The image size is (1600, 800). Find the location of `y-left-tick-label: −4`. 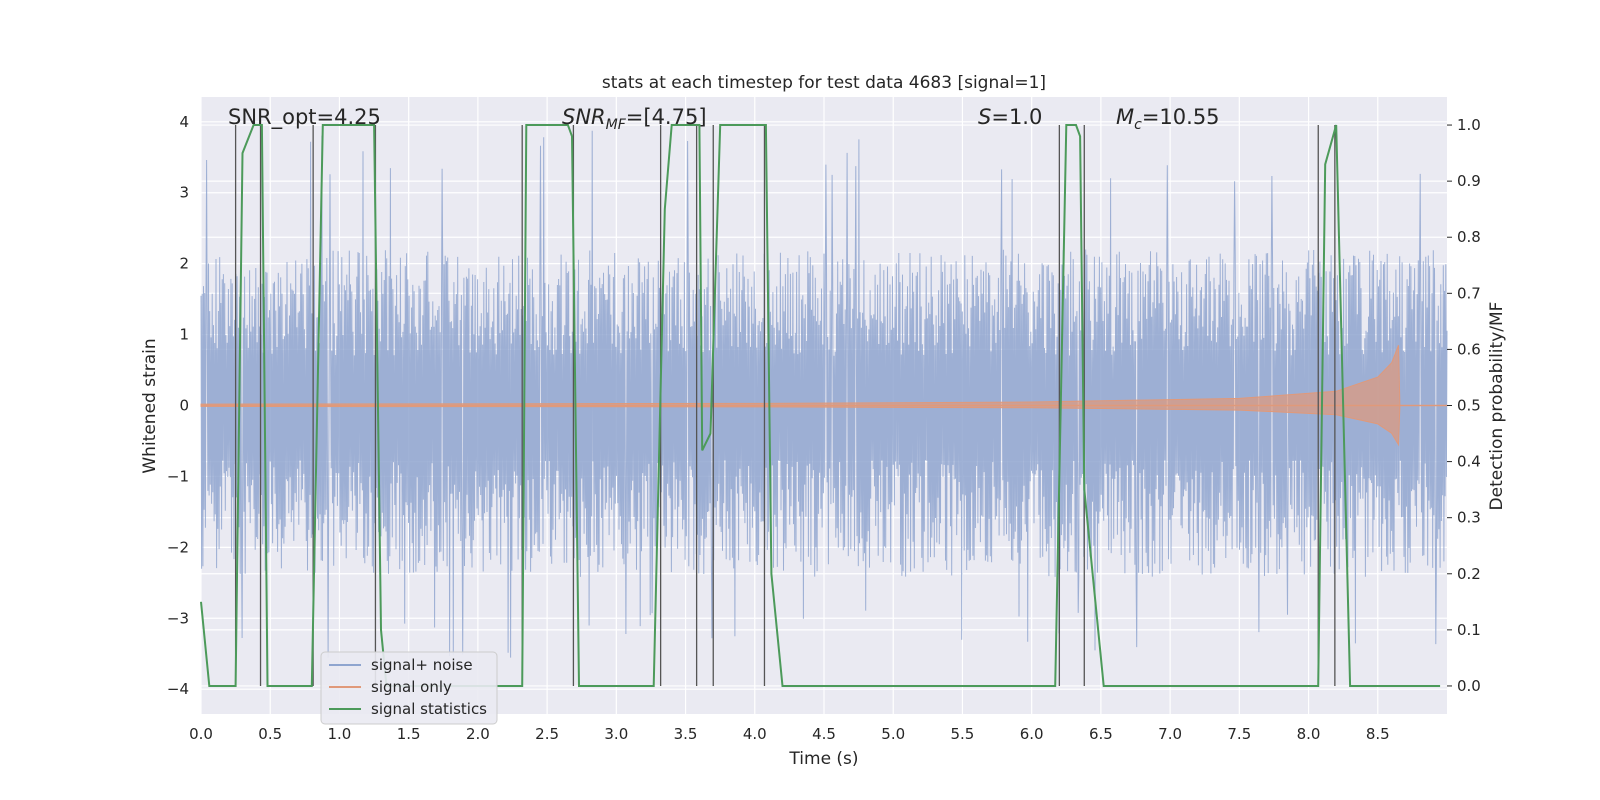

y-left-tick-label: −4 is located at coordinates (178, 689).